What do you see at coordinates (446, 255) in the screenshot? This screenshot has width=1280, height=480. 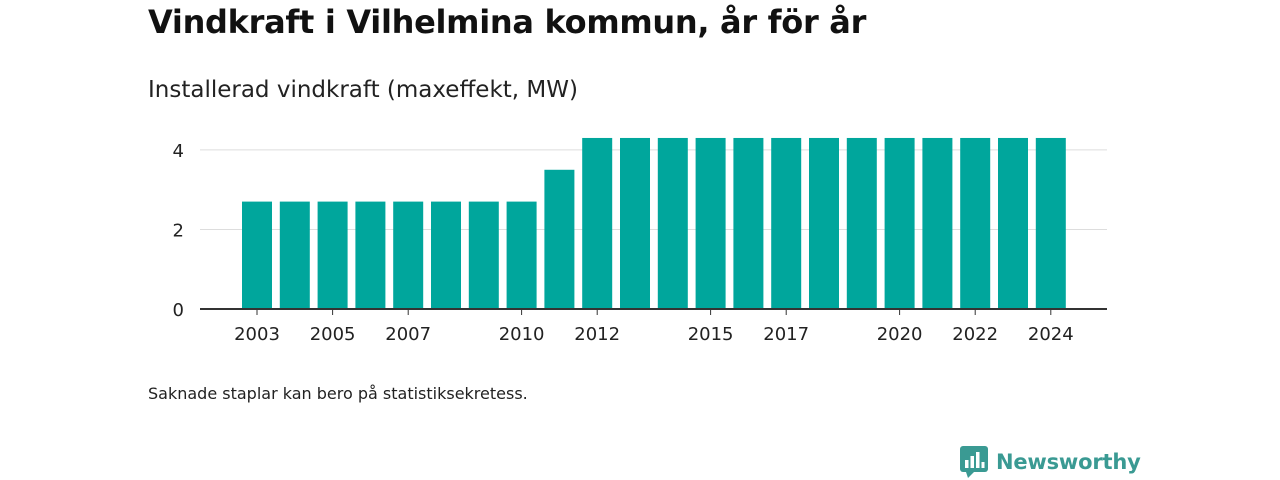 I see `bar-2008` at bounding box center [446, 255].